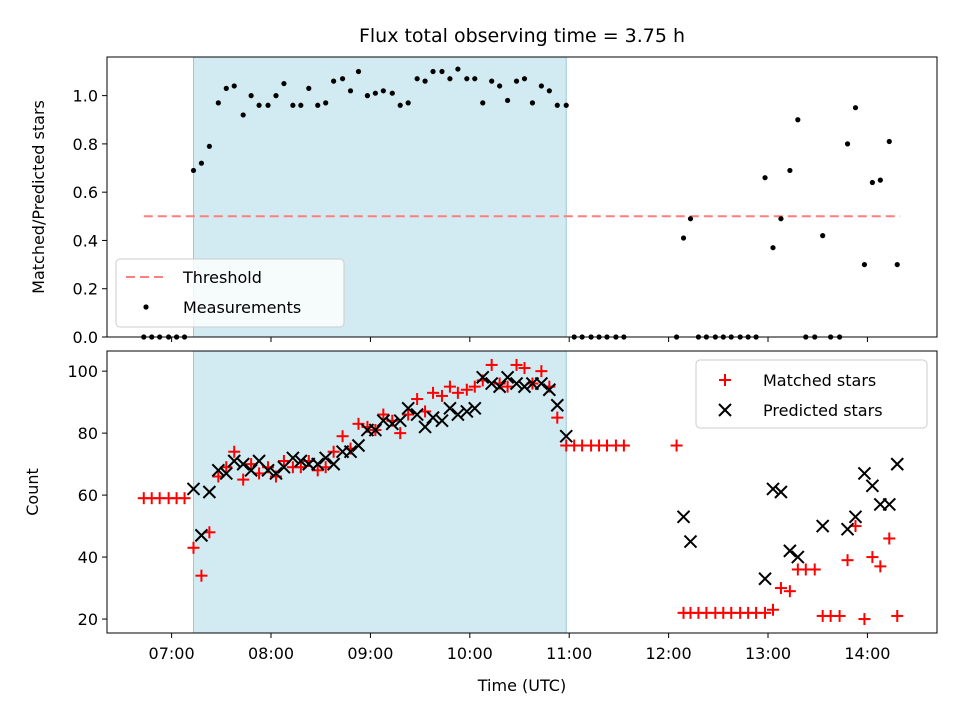 The width and height of the screenshot is (960, 720). What do you see at coordinates (172, 653) in the screenshot?
I see `x-tick-label: 07:00` at bounding box center [172, 653].